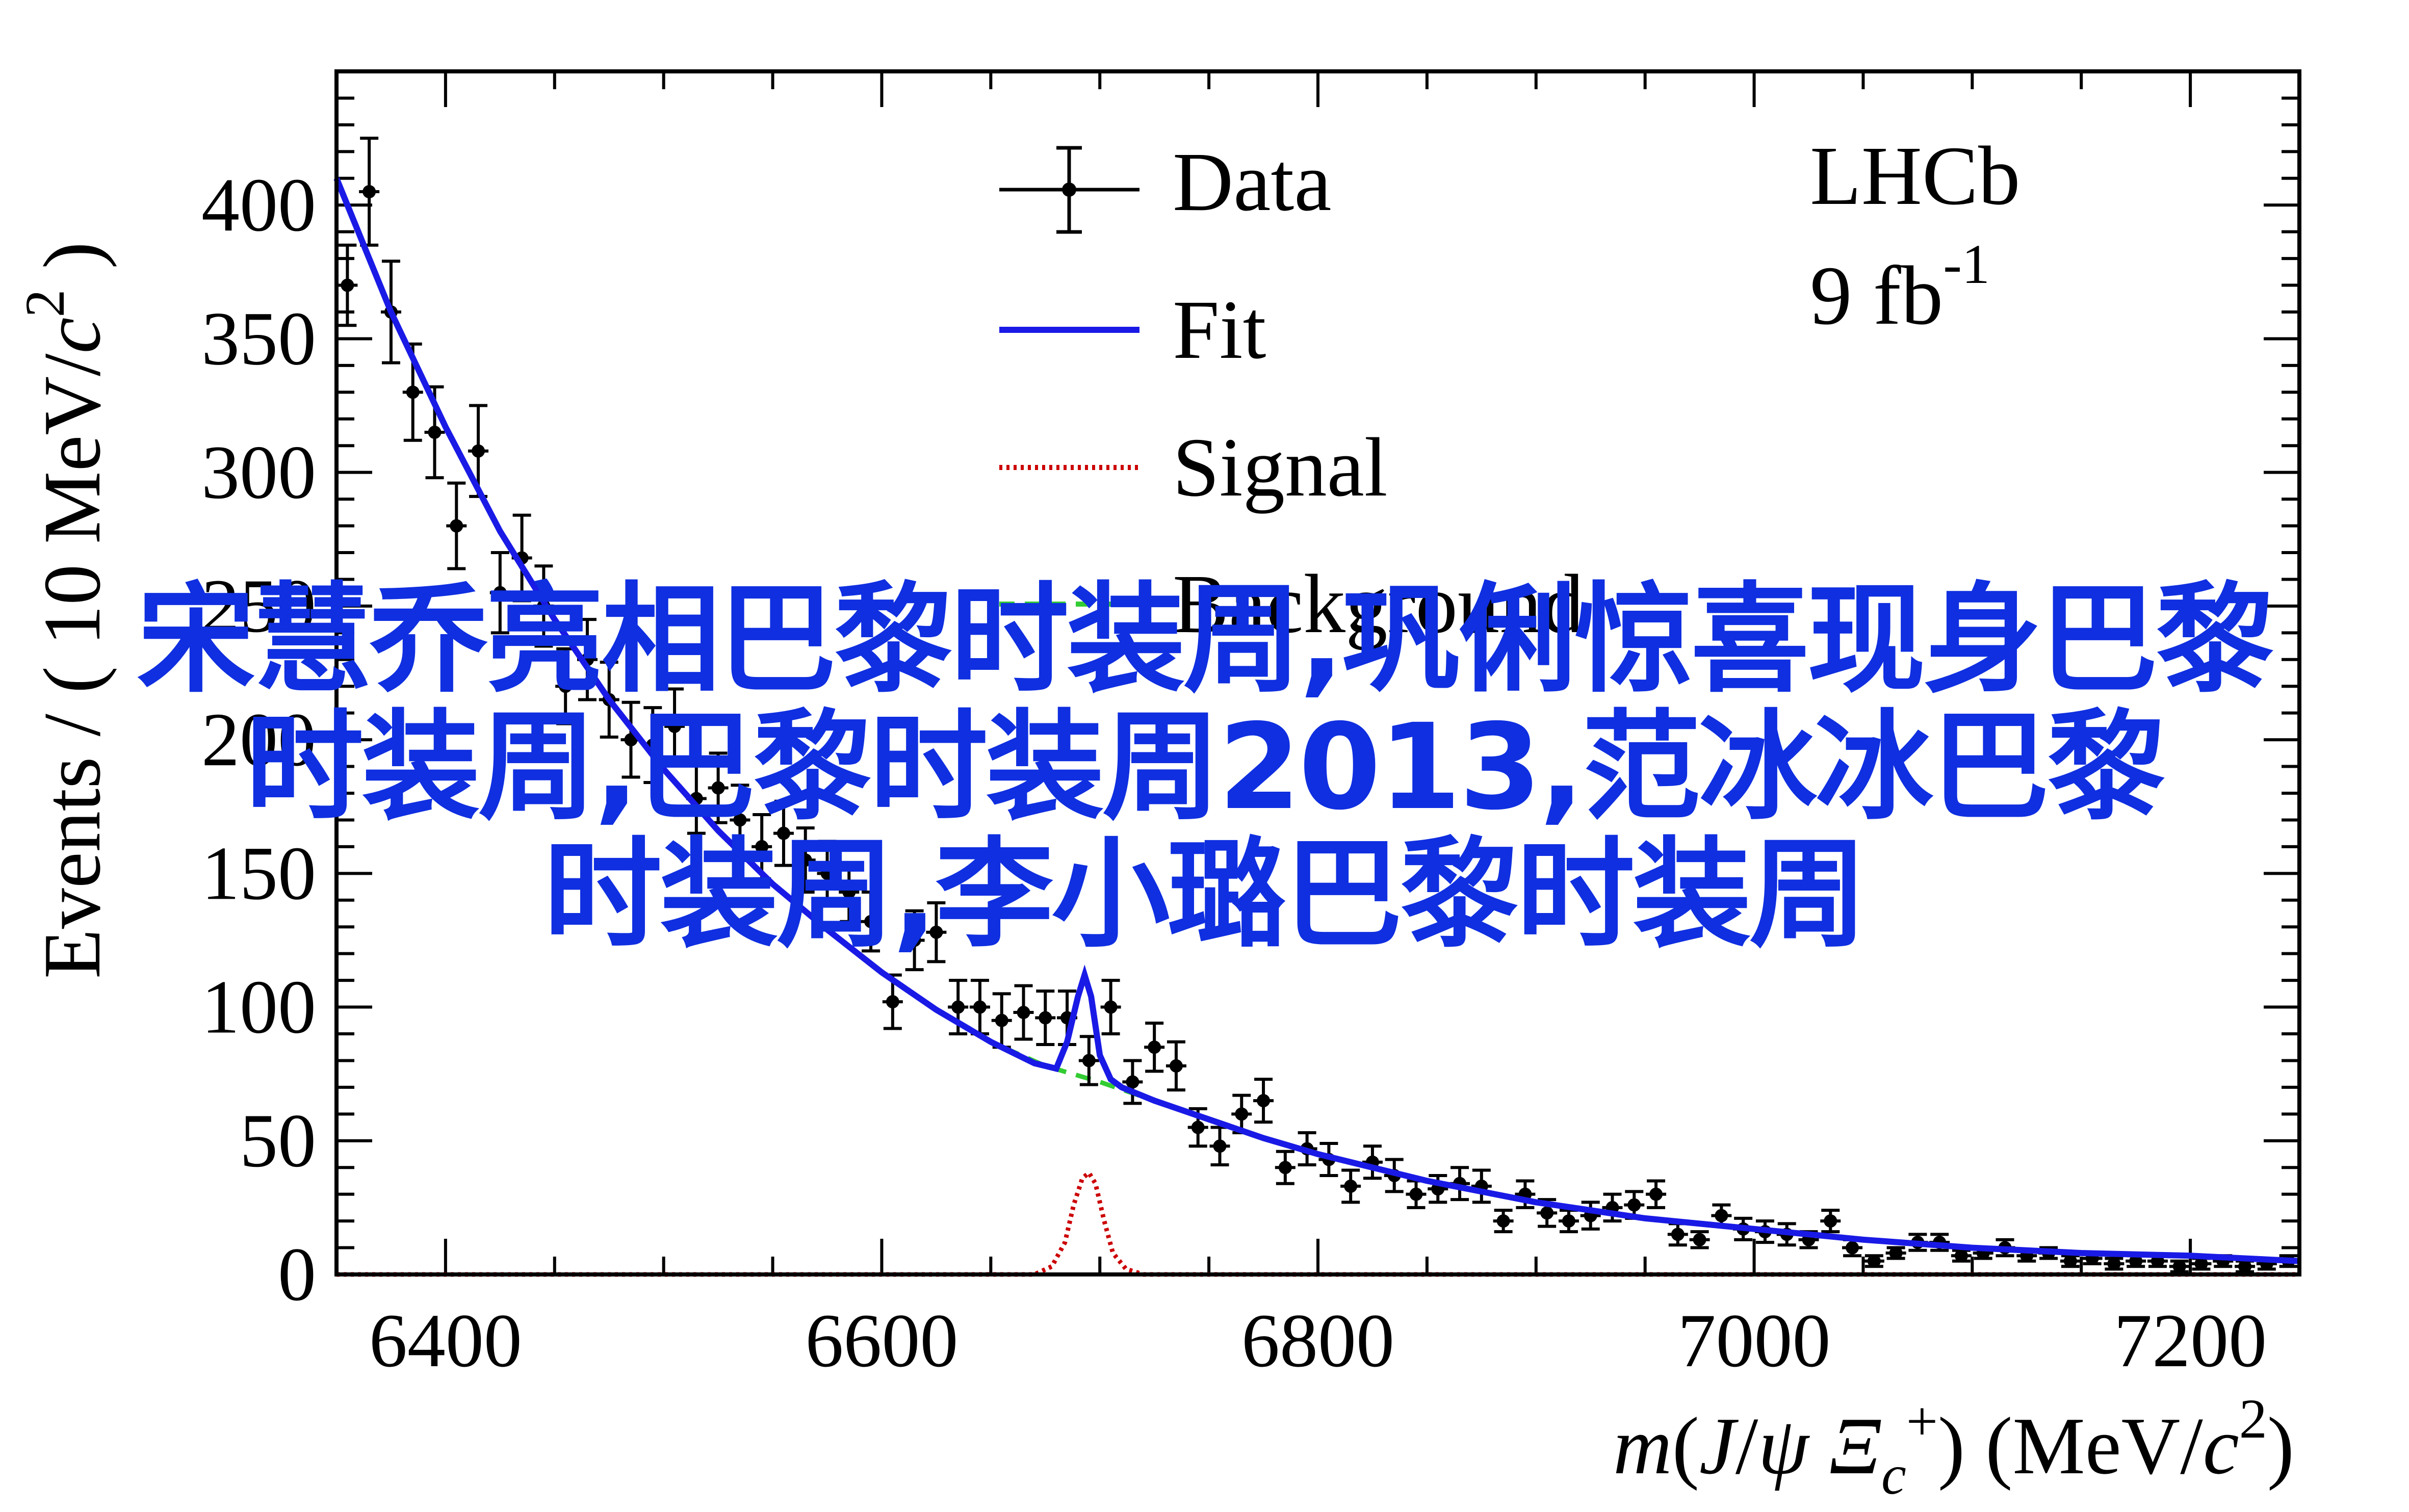 Image resolution: width=2409 pixels, height=1512 pixels. I want to click on legend-entry-background: Background, so click(1291, 603).